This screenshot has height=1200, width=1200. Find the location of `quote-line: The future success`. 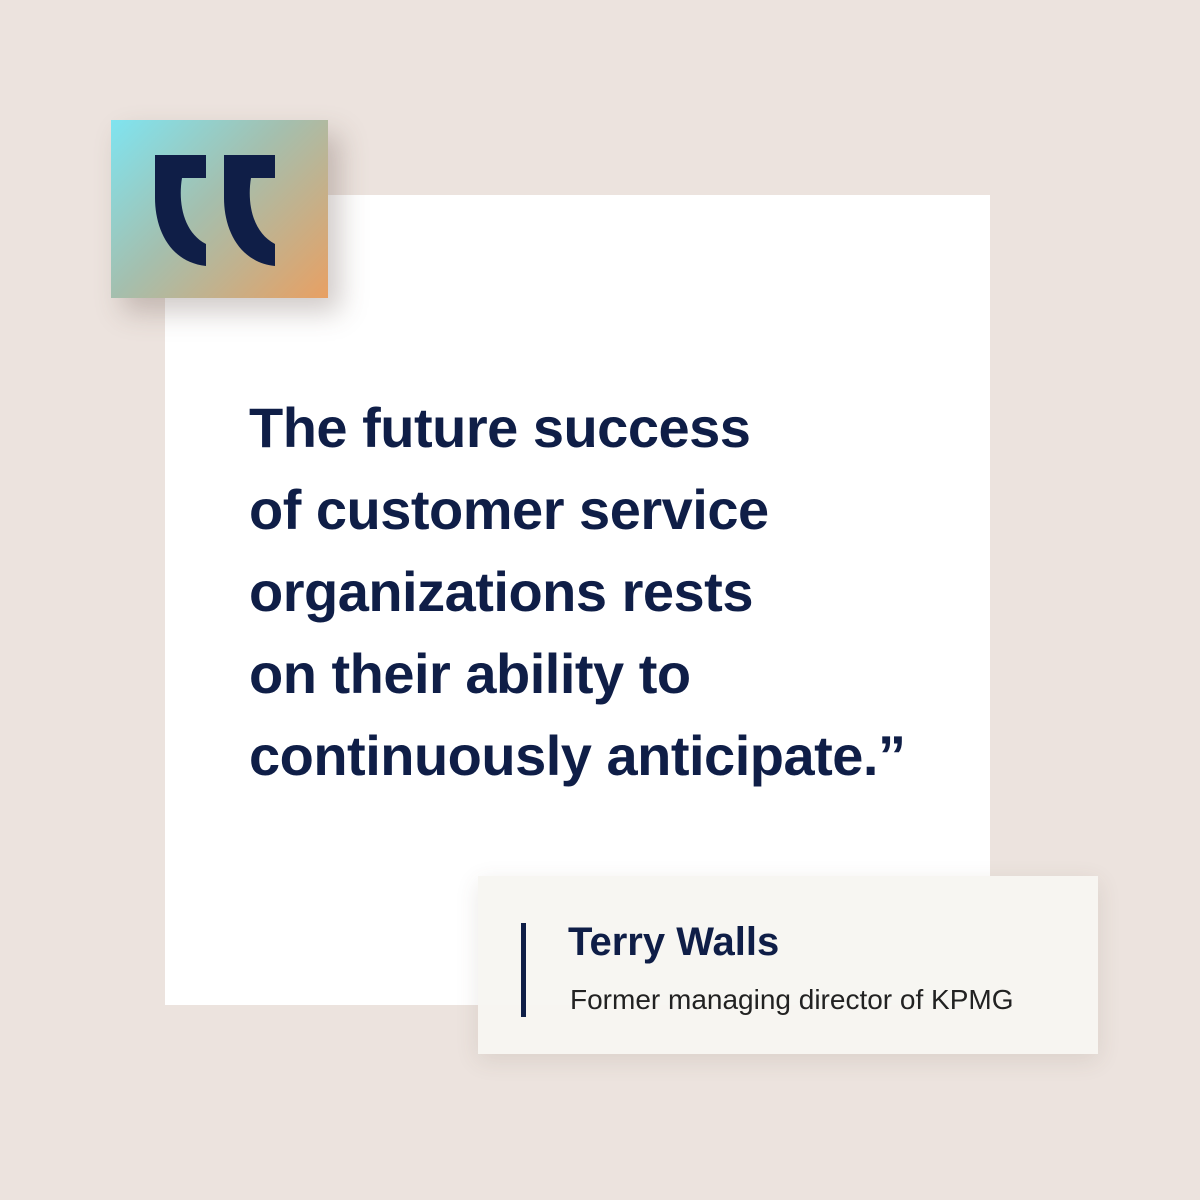

quote-line: The future success is located at coordinates (500, 427).